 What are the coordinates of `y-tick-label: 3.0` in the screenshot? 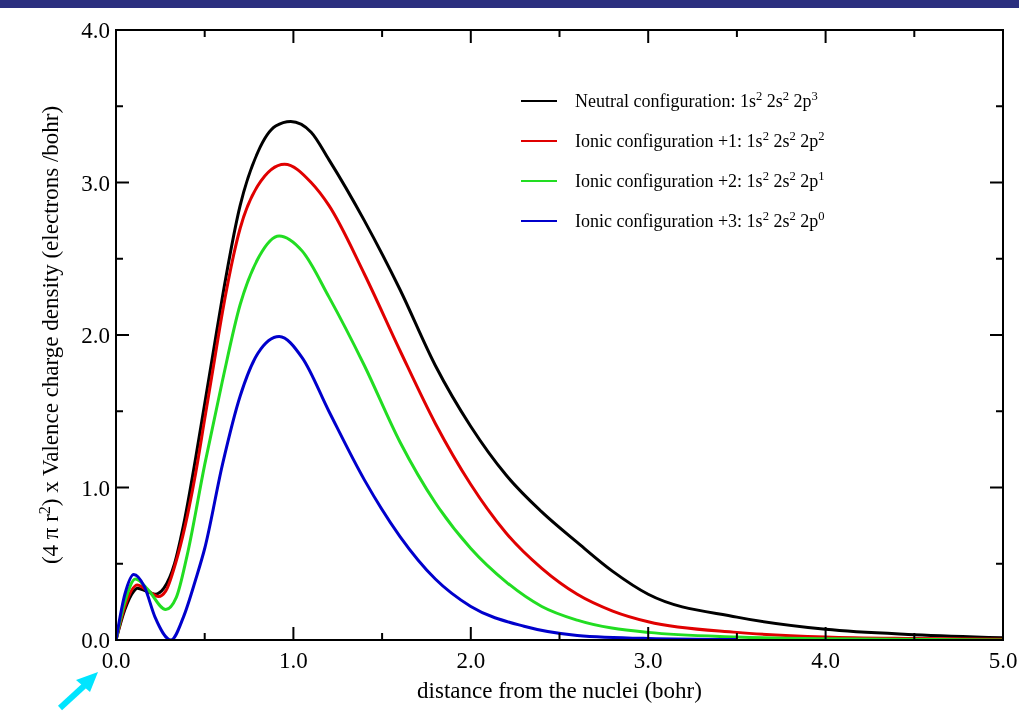 It's located at (95, 183).